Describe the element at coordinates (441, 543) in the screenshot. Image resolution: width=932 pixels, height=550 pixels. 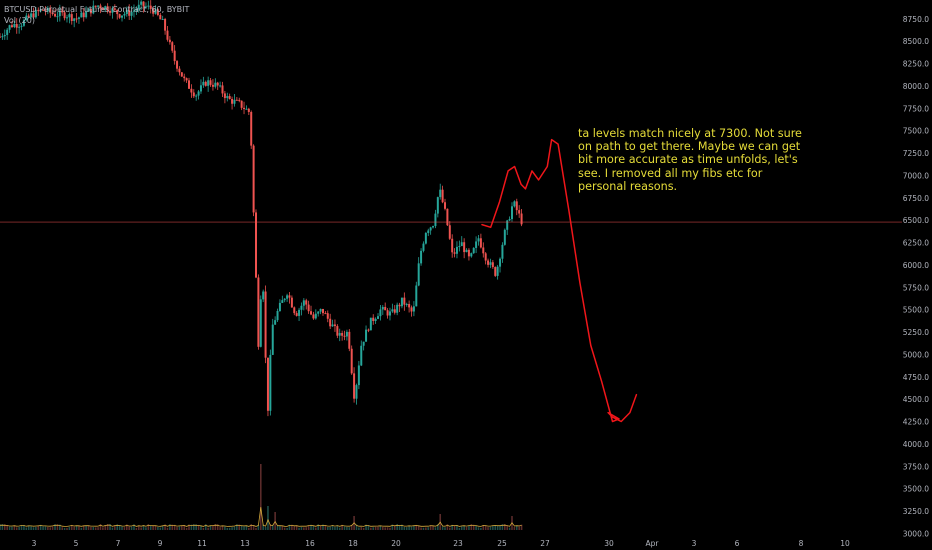
I see `time-axis: 3 5 7 9 11 13 16 18 20 23 25 27 30 Apr 3 6 8 10` at that location.